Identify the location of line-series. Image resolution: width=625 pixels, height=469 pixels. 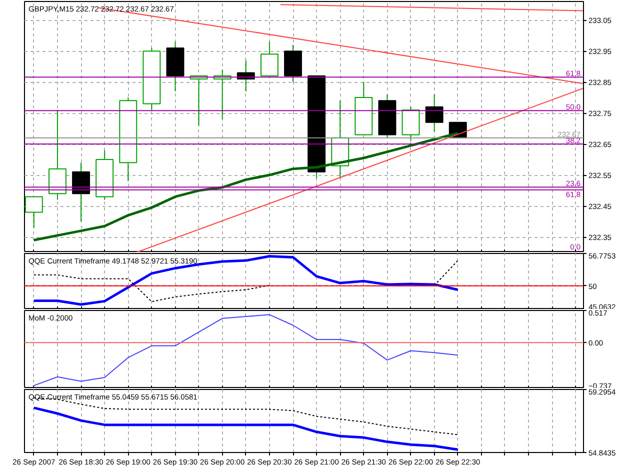
(246, 428).